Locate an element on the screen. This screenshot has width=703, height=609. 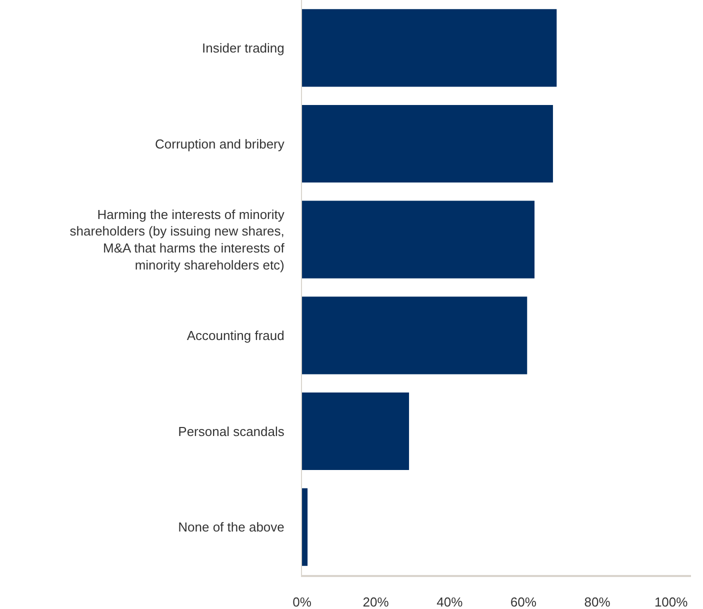
x-tick-label: 40% is located at coordinates (450, 601).